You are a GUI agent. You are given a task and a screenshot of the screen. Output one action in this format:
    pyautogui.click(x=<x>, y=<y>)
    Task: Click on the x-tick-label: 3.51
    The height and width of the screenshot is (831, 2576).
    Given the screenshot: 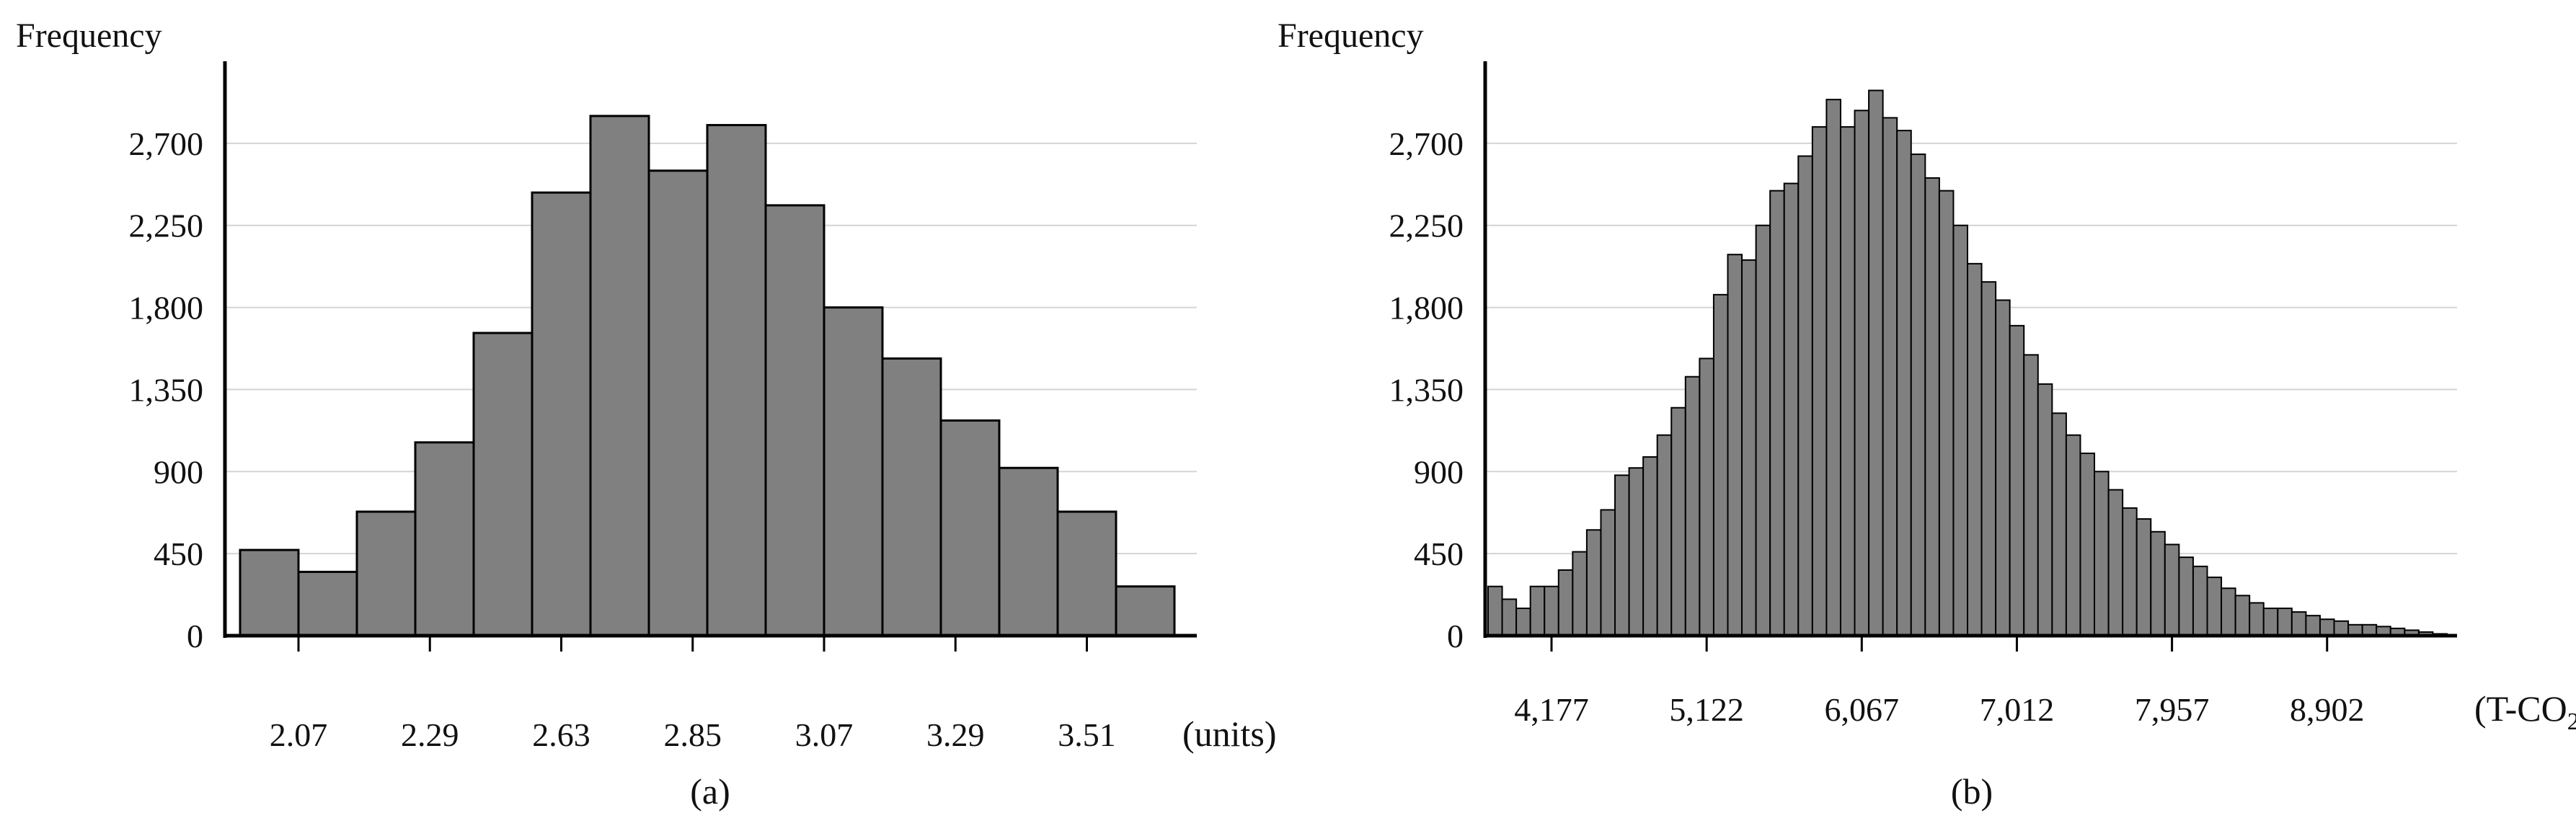 What is the action you would take?
    pyautogui.click(x=1087, y=734)
    